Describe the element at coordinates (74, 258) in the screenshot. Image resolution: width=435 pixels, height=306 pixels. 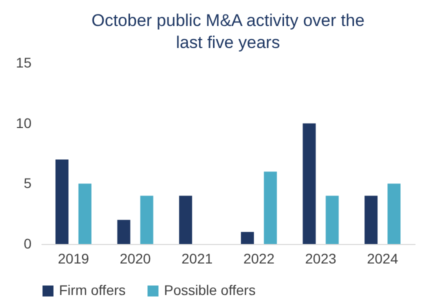
I see `x-tick-label: 2019` at that location.